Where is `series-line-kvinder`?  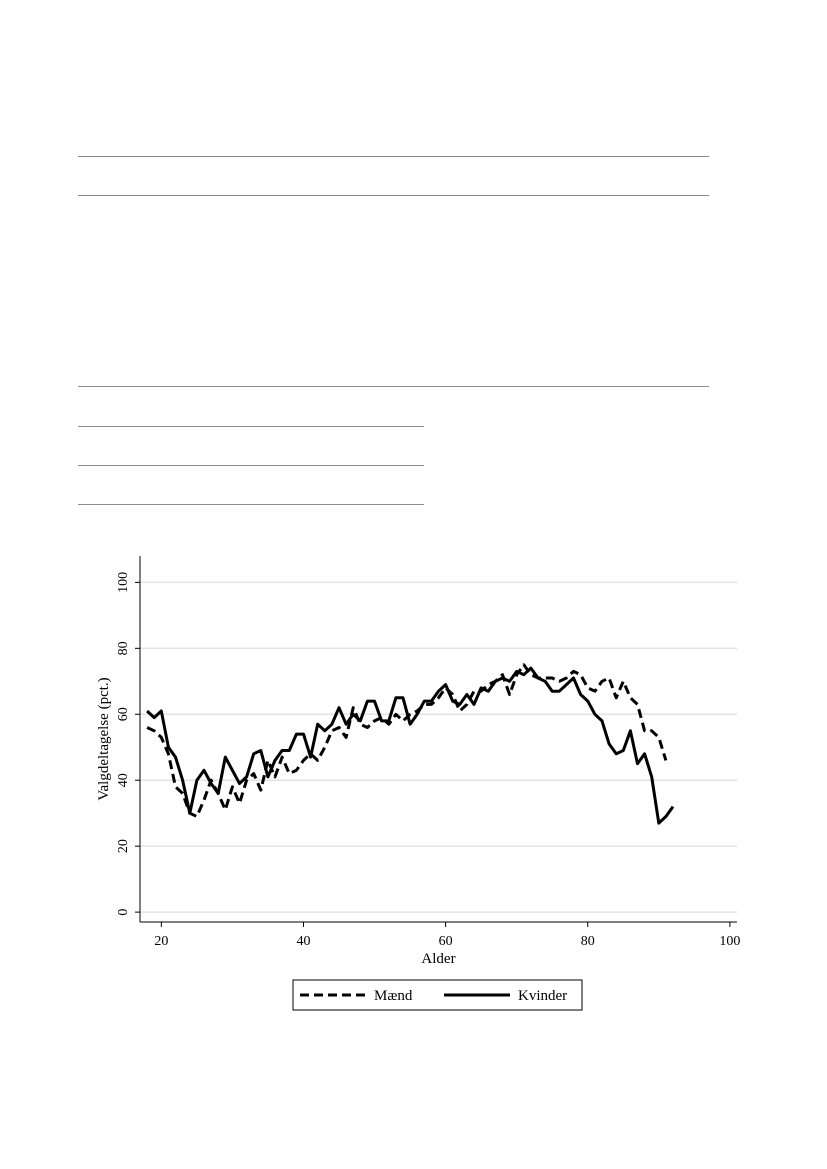
series-line-kvinder is located at coordinates (410, 745).